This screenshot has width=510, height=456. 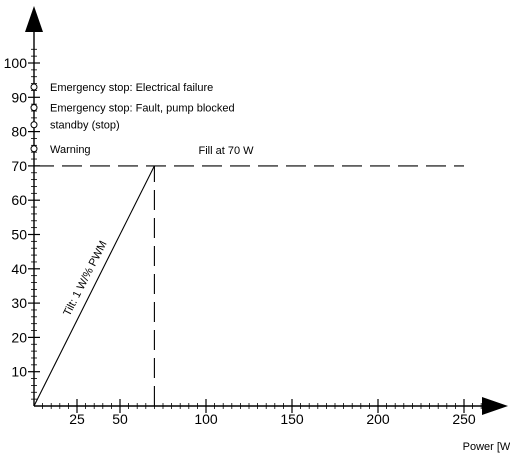 What do you see at coordinates (19, 269) in the screenshot?
I see `y-tick-label: 40` at bounding box center [19, 269].